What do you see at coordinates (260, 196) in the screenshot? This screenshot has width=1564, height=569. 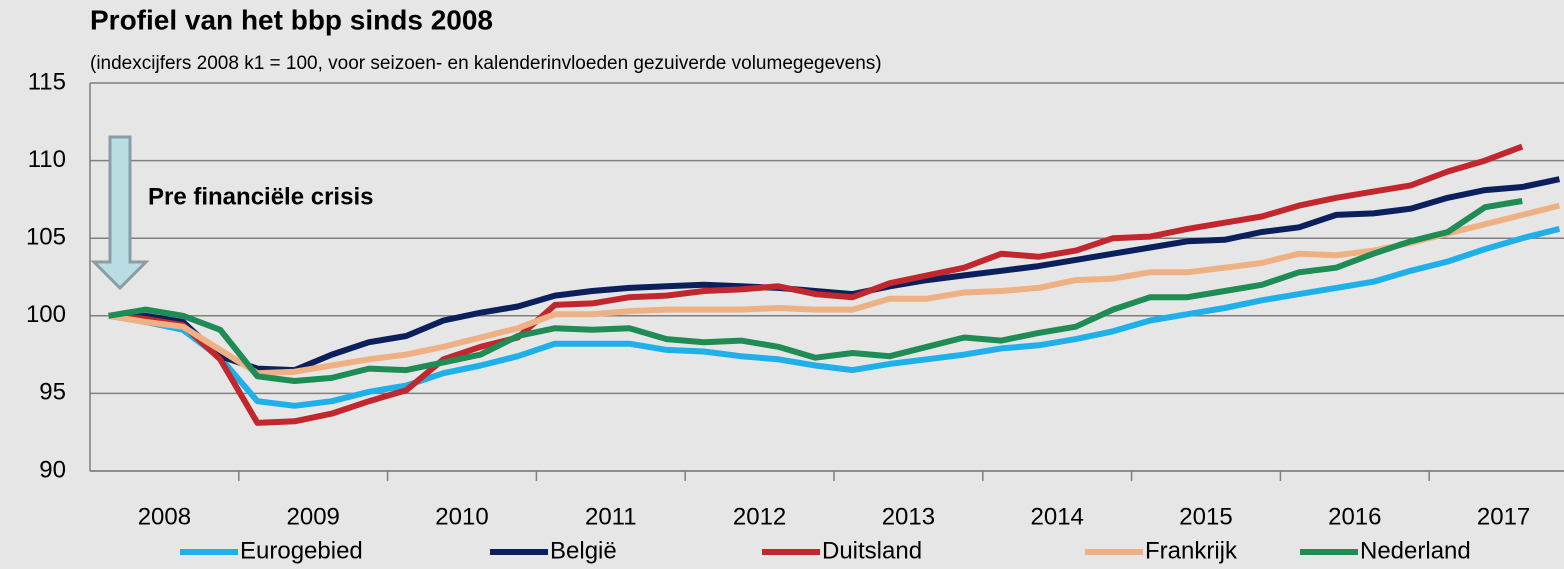 I see `annotation: Pre financiële crisis` at bounding box center [260, 196].